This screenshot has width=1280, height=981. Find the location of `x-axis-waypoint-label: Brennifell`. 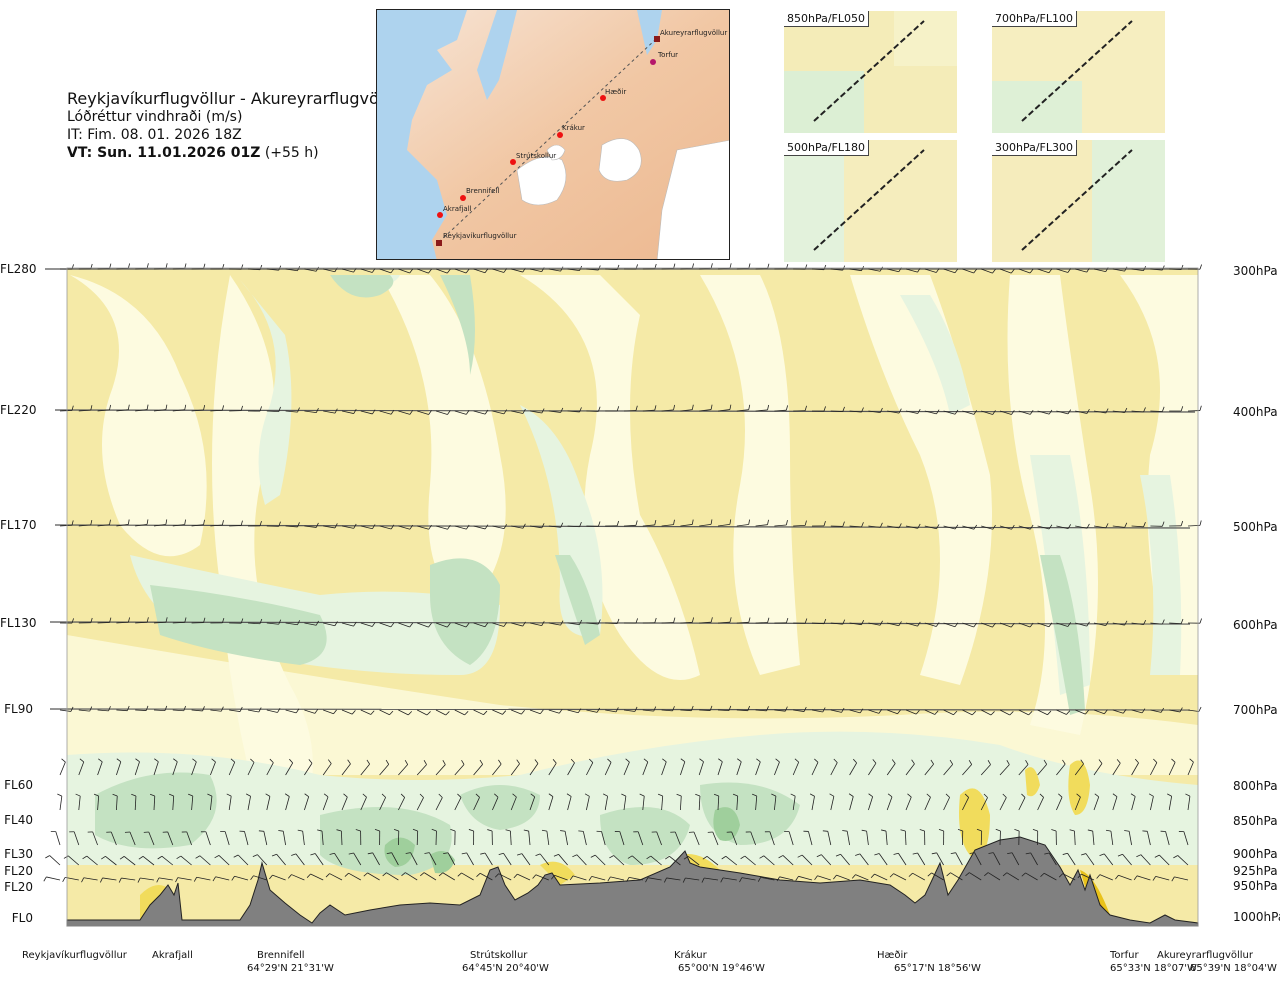

x-axis-waypoint-label: Brennifell is located at coordinates (281, 955).